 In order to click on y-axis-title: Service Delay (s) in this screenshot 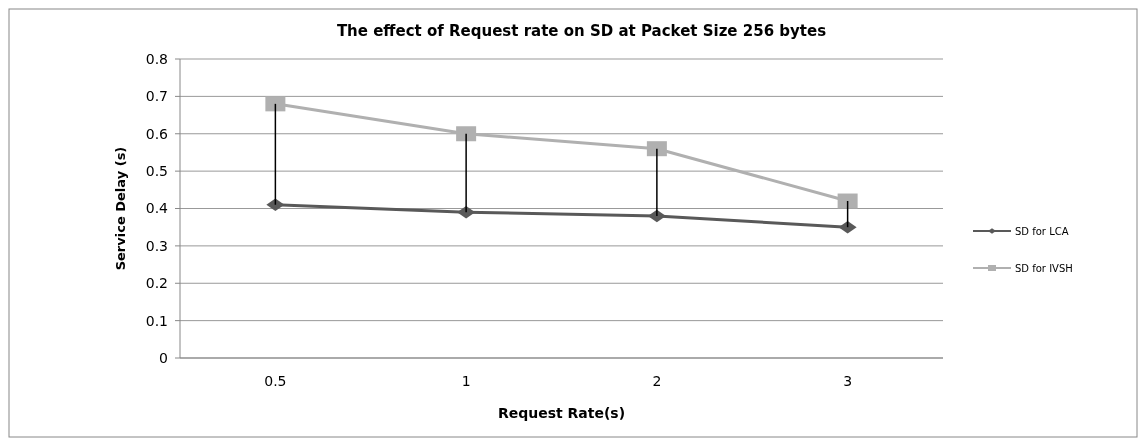, I will do `click(120, 208)`.